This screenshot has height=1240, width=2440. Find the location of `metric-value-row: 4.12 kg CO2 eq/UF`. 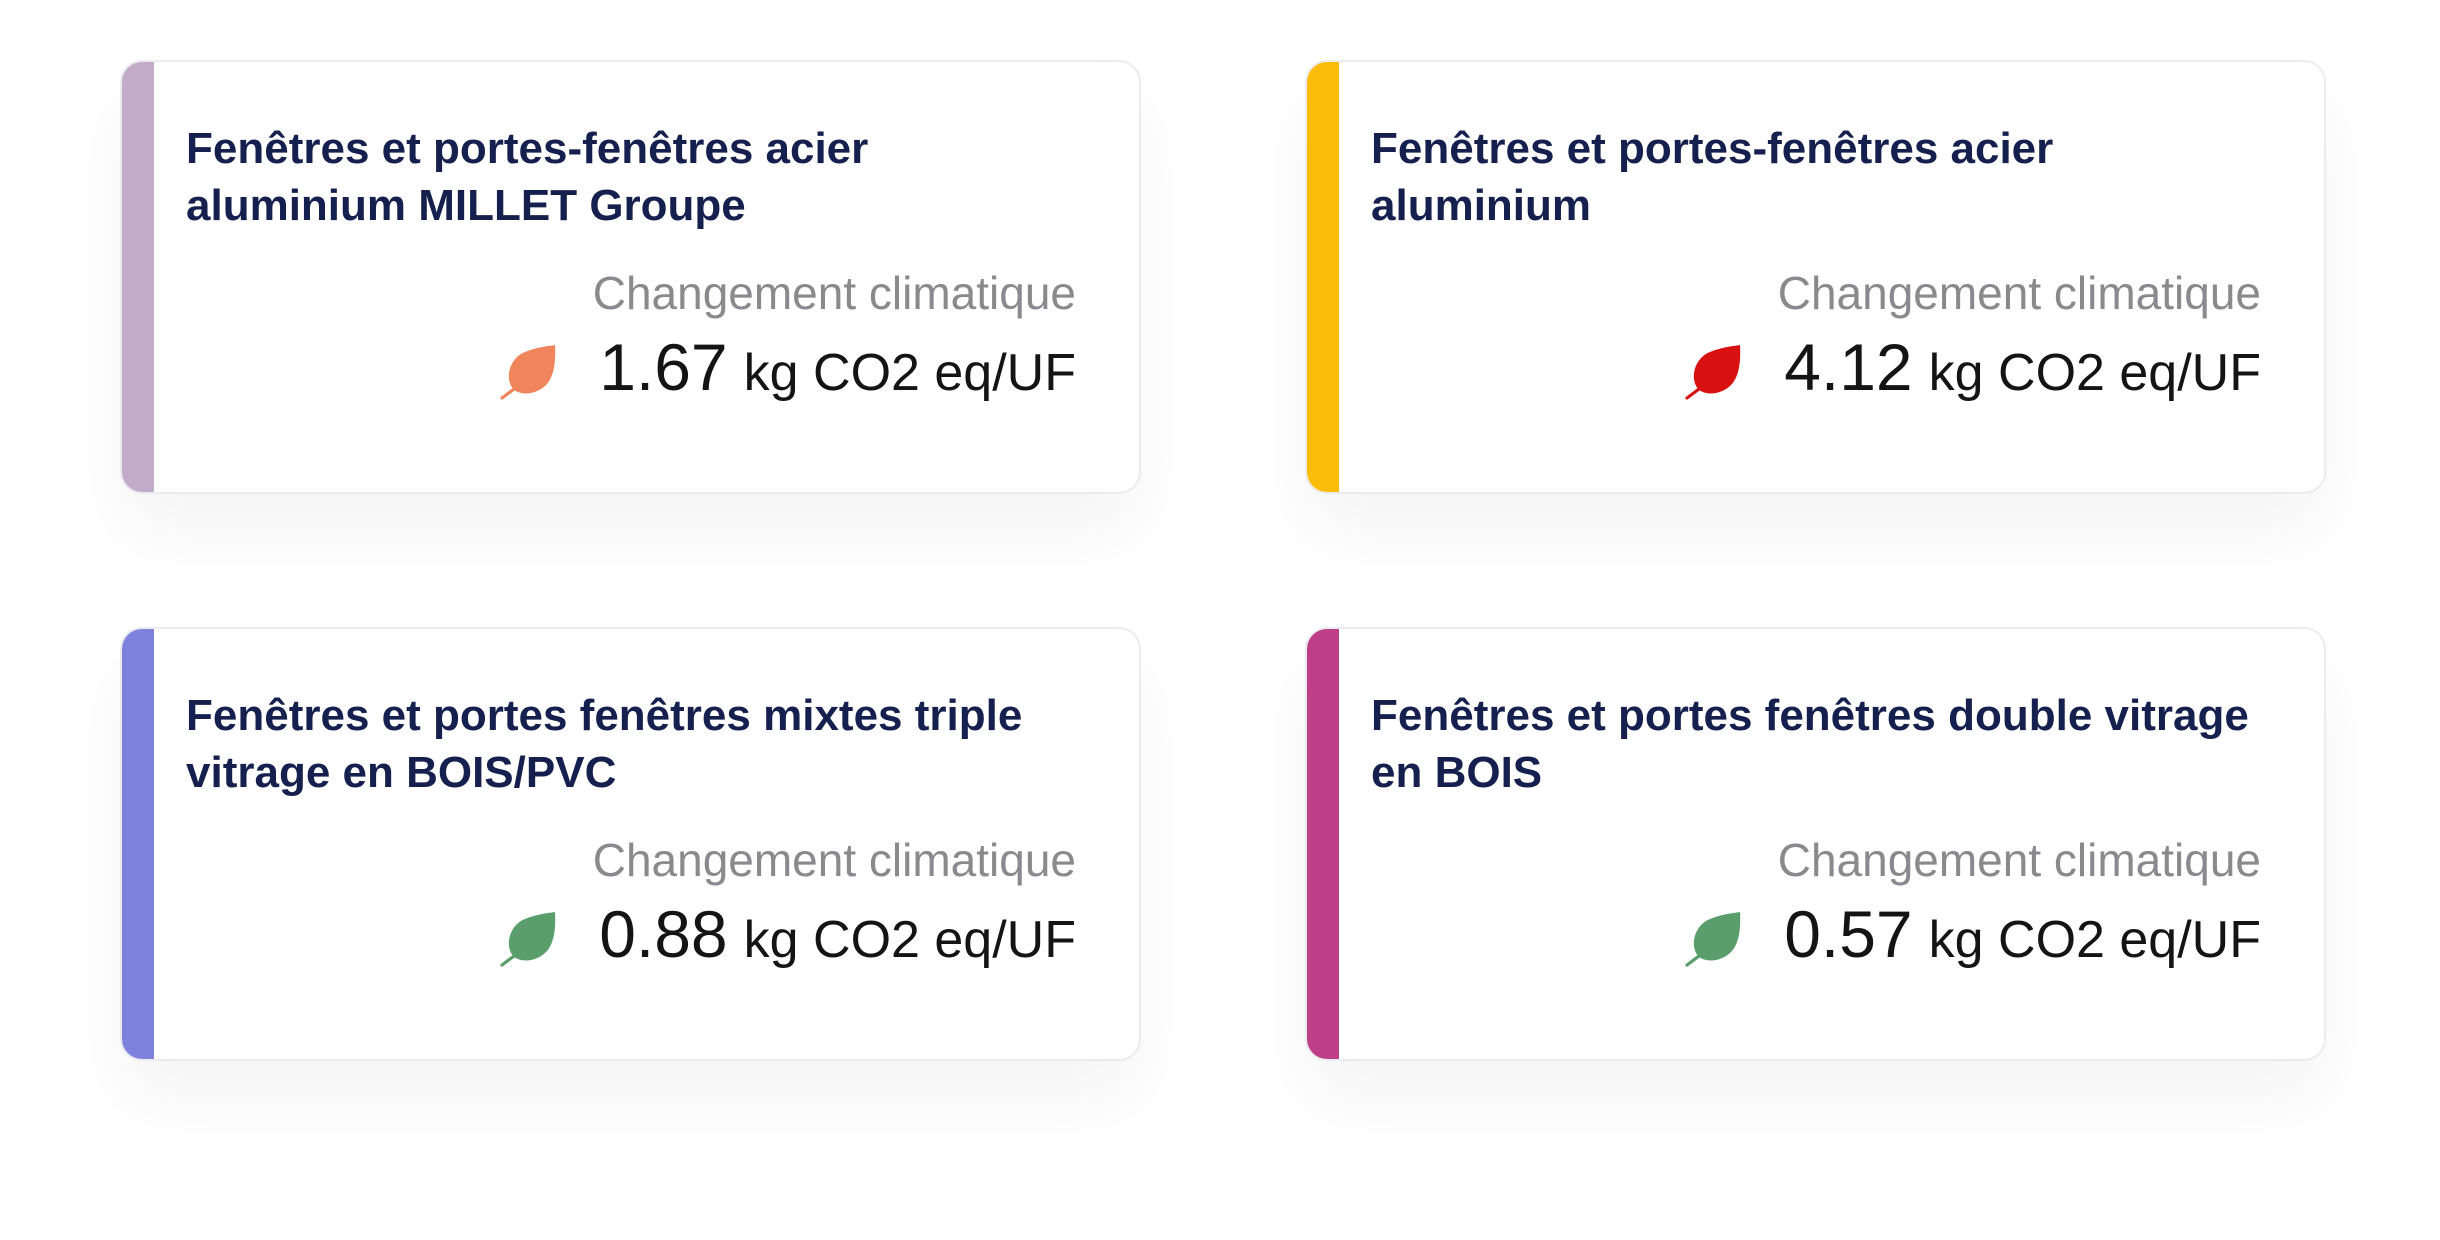

metric-value-row: 4.12 kg CO2 eq/UF is located at coordinates (1972, 367).